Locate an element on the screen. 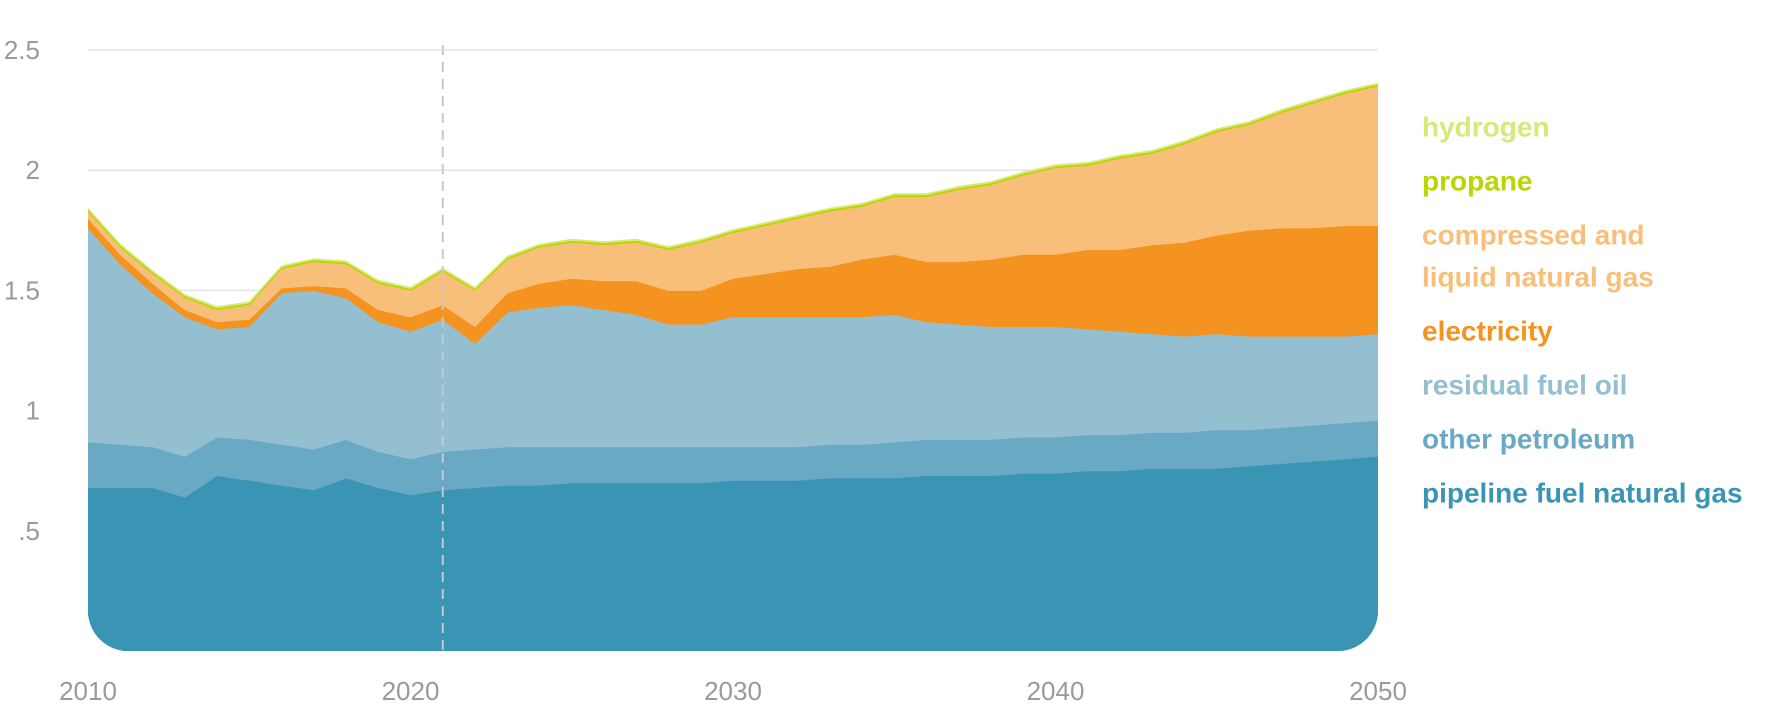 Image resolution: width=1765 pixels, height=717 pixels. x-axis: 2010 2020 2030 2040 2050 is located at coordinates (733, 691).